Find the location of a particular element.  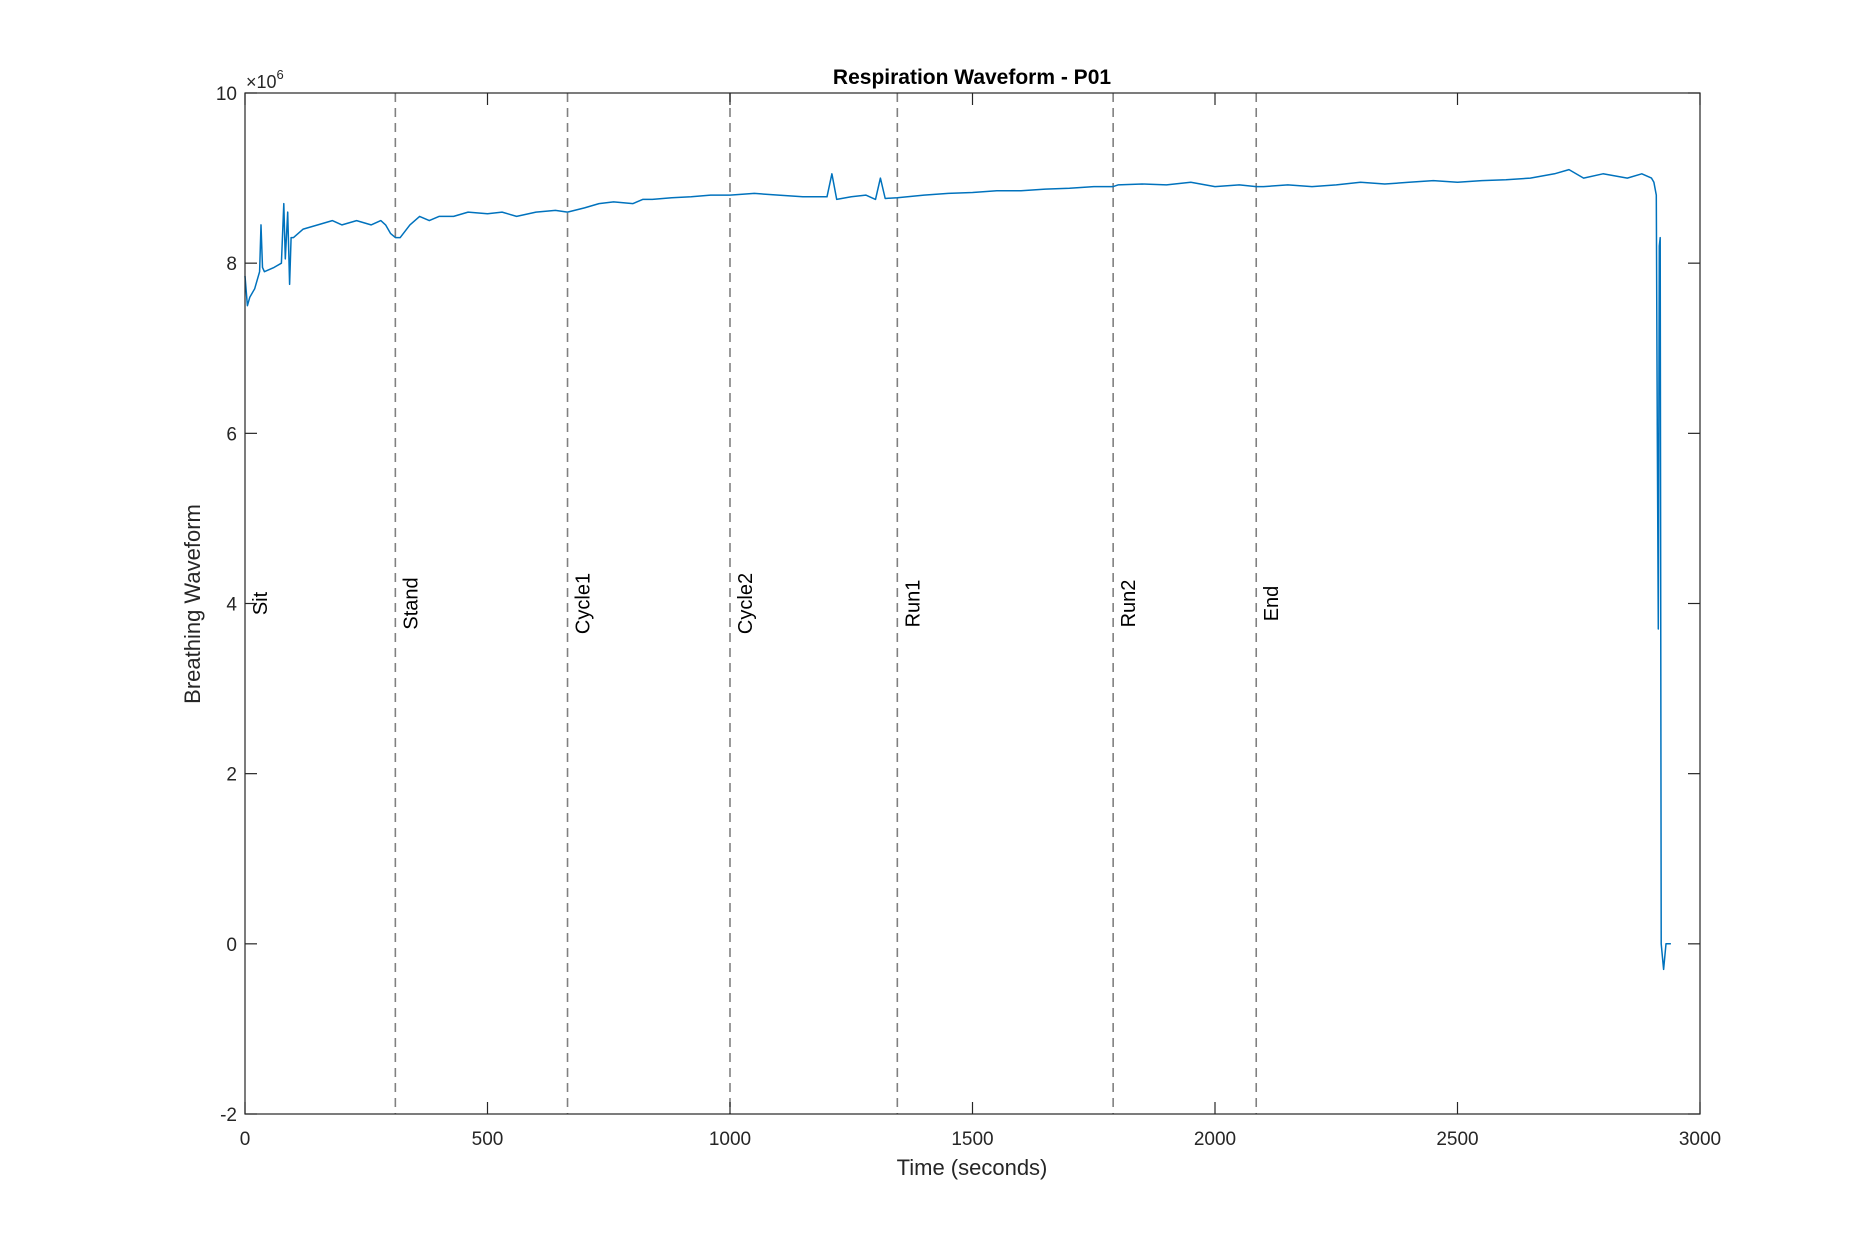

x-tick-label: 2500 is located at coordinates (1457, 1139).